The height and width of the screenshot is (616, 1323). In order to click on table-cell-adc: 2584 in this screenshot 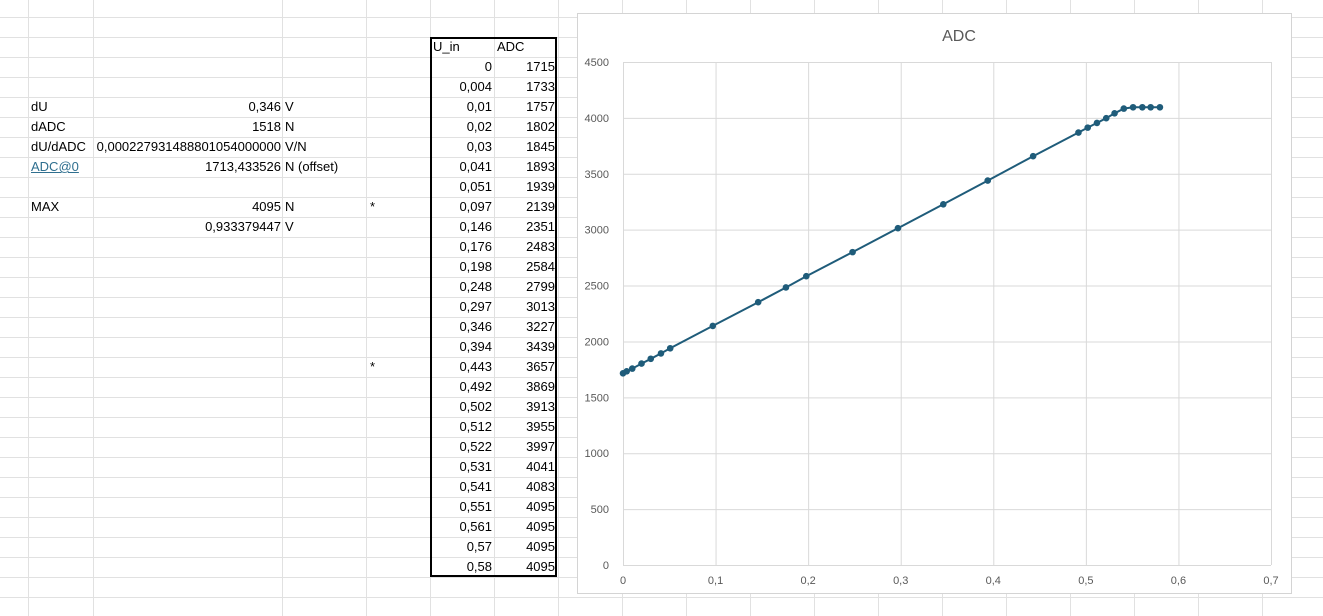, I will do `click(540, 266)`.